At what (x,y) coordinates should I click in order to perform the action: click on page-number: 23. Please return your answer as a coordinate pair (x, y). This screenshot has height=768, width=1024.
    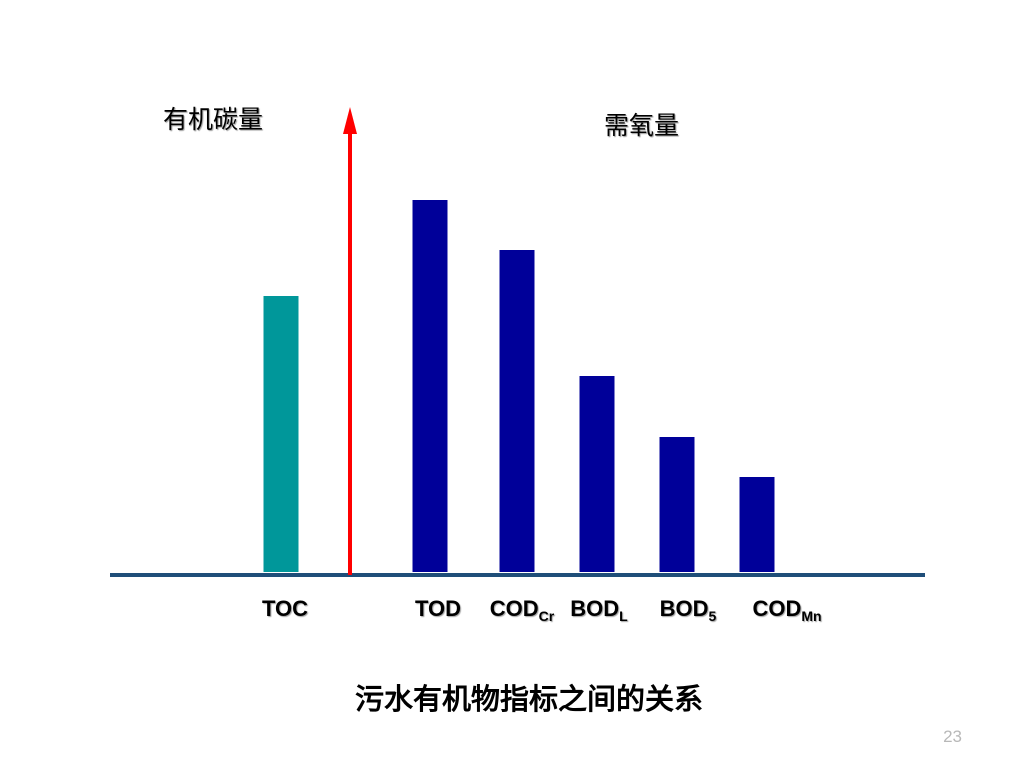
    Looking at the image, I should click on (952, 736).